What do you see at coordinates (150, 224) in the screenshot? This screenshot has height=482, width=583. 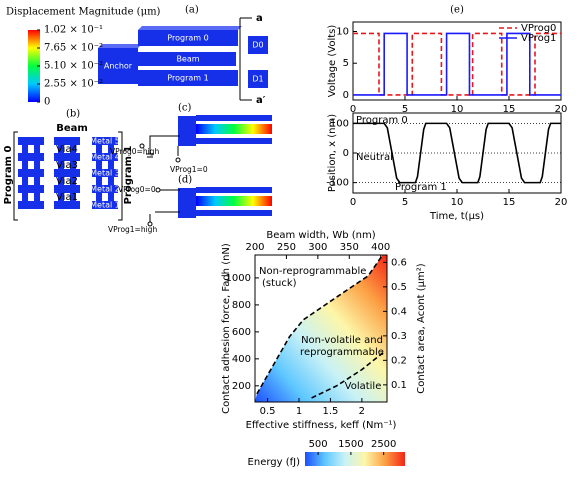 I see `terminal` at bounding box center [150, 224].